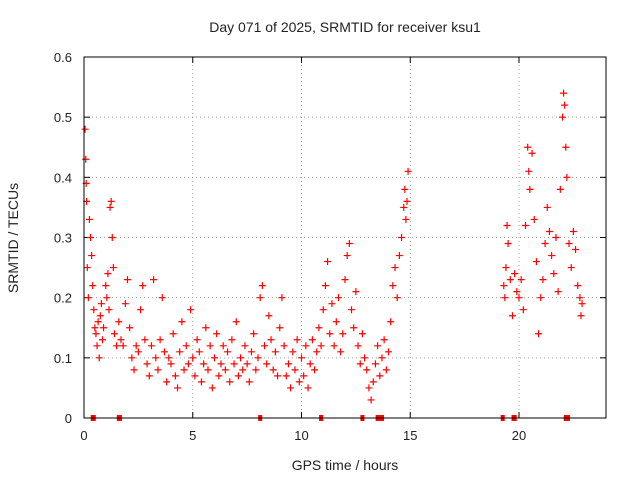 The image size is (640, 480). Describe the element at coordinates (63, 57) in the screenshot. I see `y-tick-label: 0.6` at that location.